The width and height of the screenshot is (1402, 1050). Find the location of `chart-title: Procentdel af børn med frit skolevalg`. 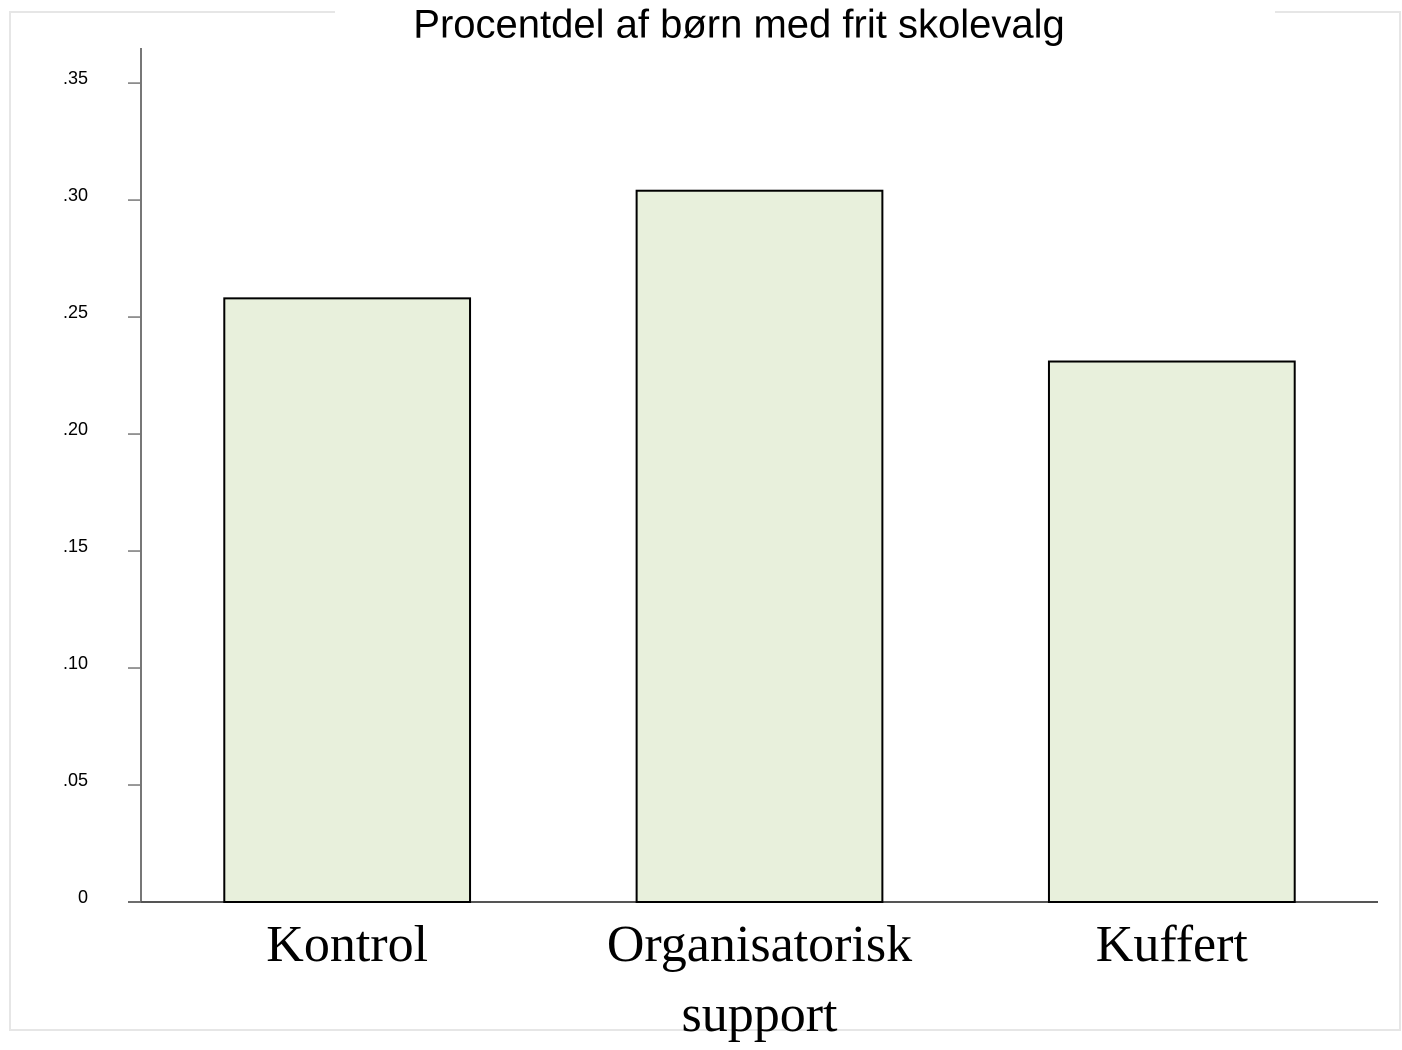

chart-title: Procentdel af børn med frit skolevalg is located at coordinates (738, 25).